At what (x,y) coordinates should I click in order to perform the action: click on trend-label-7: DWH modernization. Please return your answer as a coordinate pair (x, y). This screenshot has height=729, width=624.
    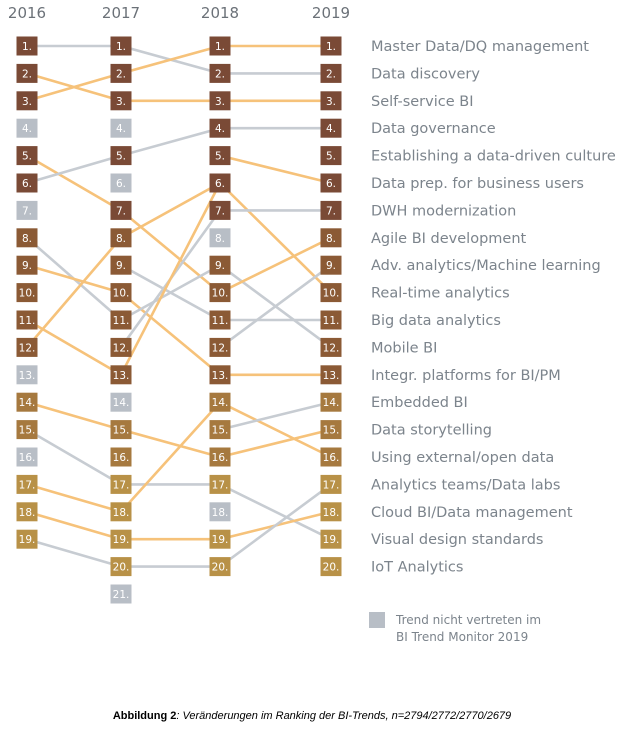
    Looking at the image, I should click on (443, 211).